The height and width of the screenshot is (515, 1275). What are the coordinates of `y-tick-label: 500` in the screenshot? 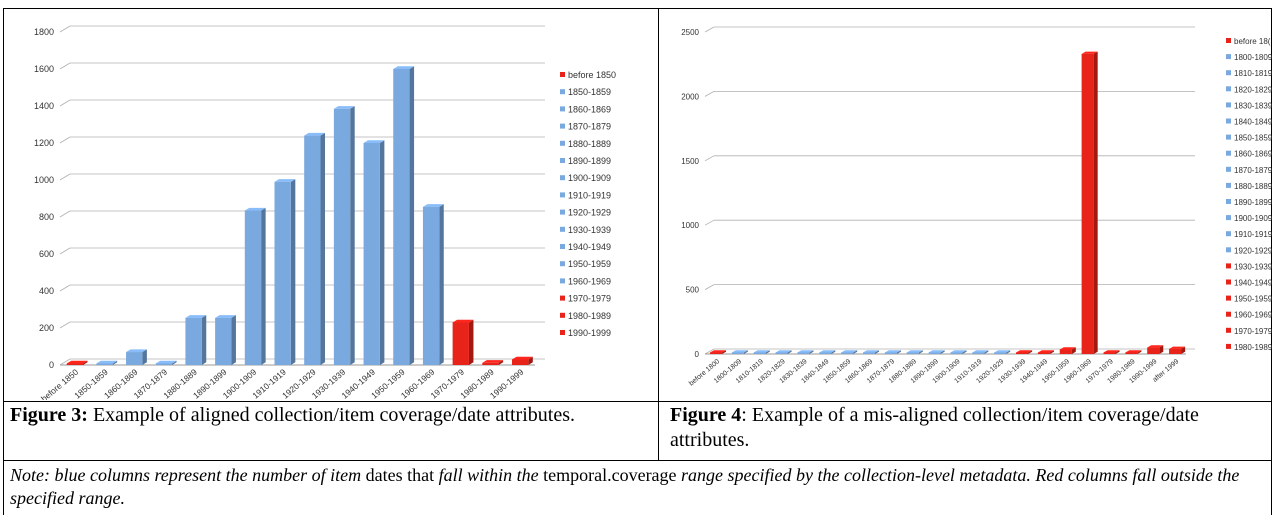 It's located at (693, 290).